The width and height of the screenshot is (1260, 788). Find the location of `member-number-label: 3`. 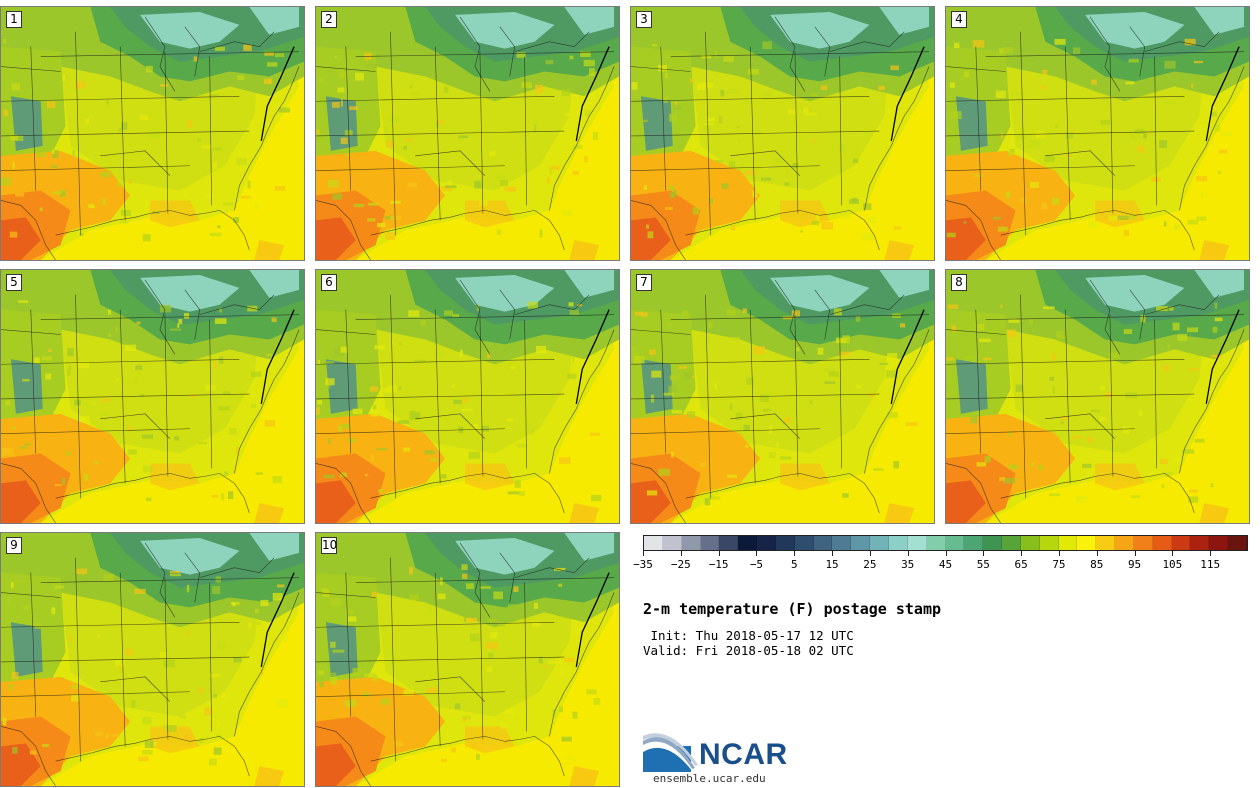

member-number-label: 3 is located at coordinates (644, 19).